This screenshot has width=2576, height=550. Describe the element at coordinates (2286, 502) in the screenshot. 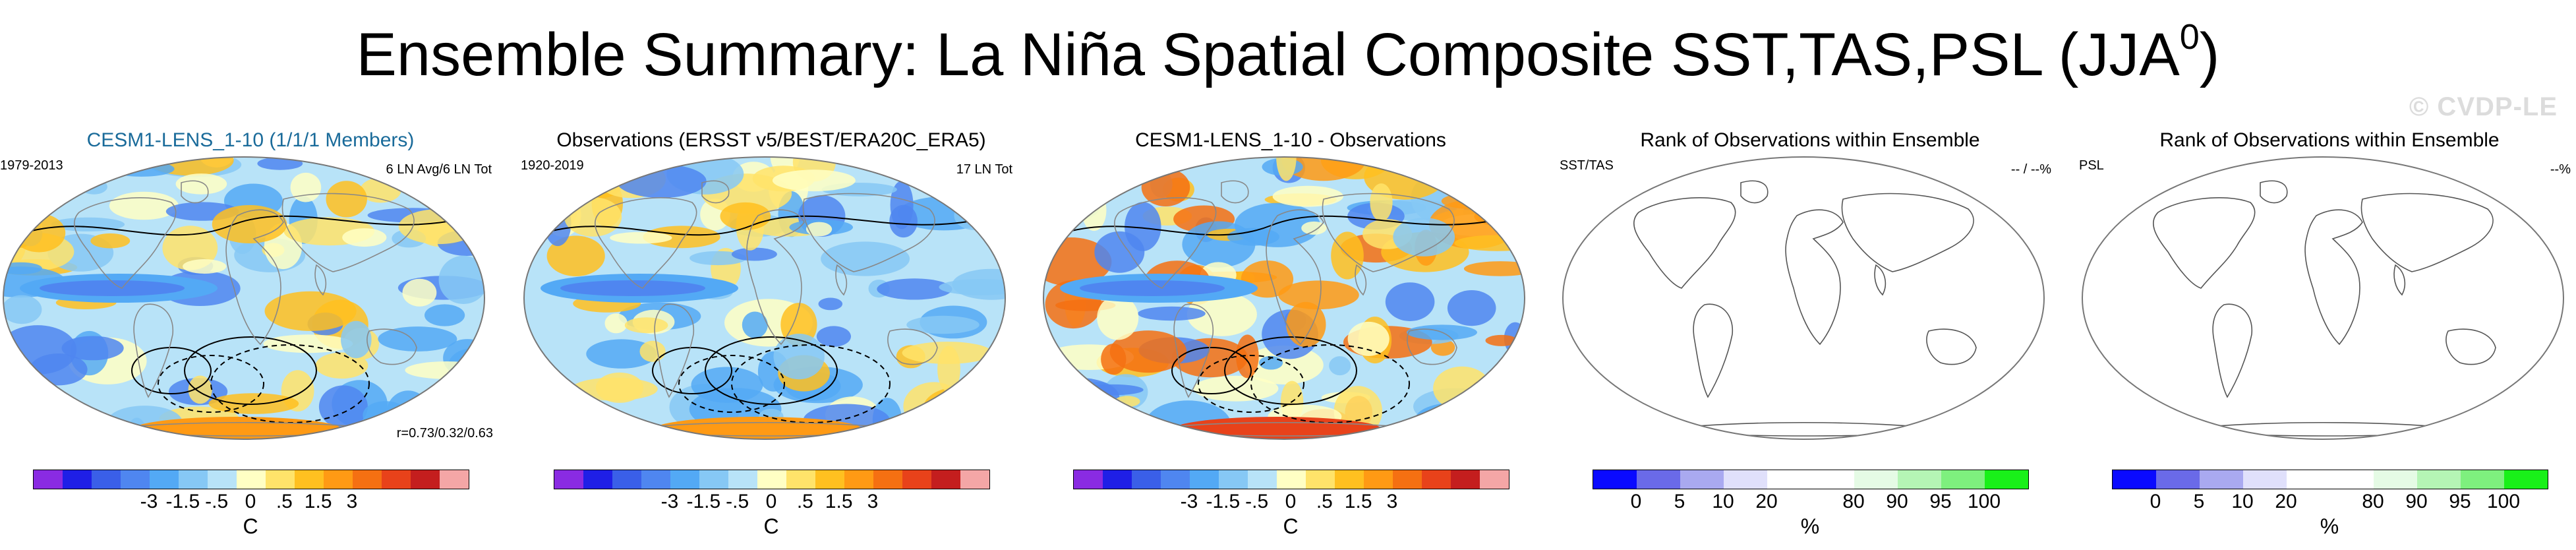

I see `colorbar-tick-label: 20` at that location.